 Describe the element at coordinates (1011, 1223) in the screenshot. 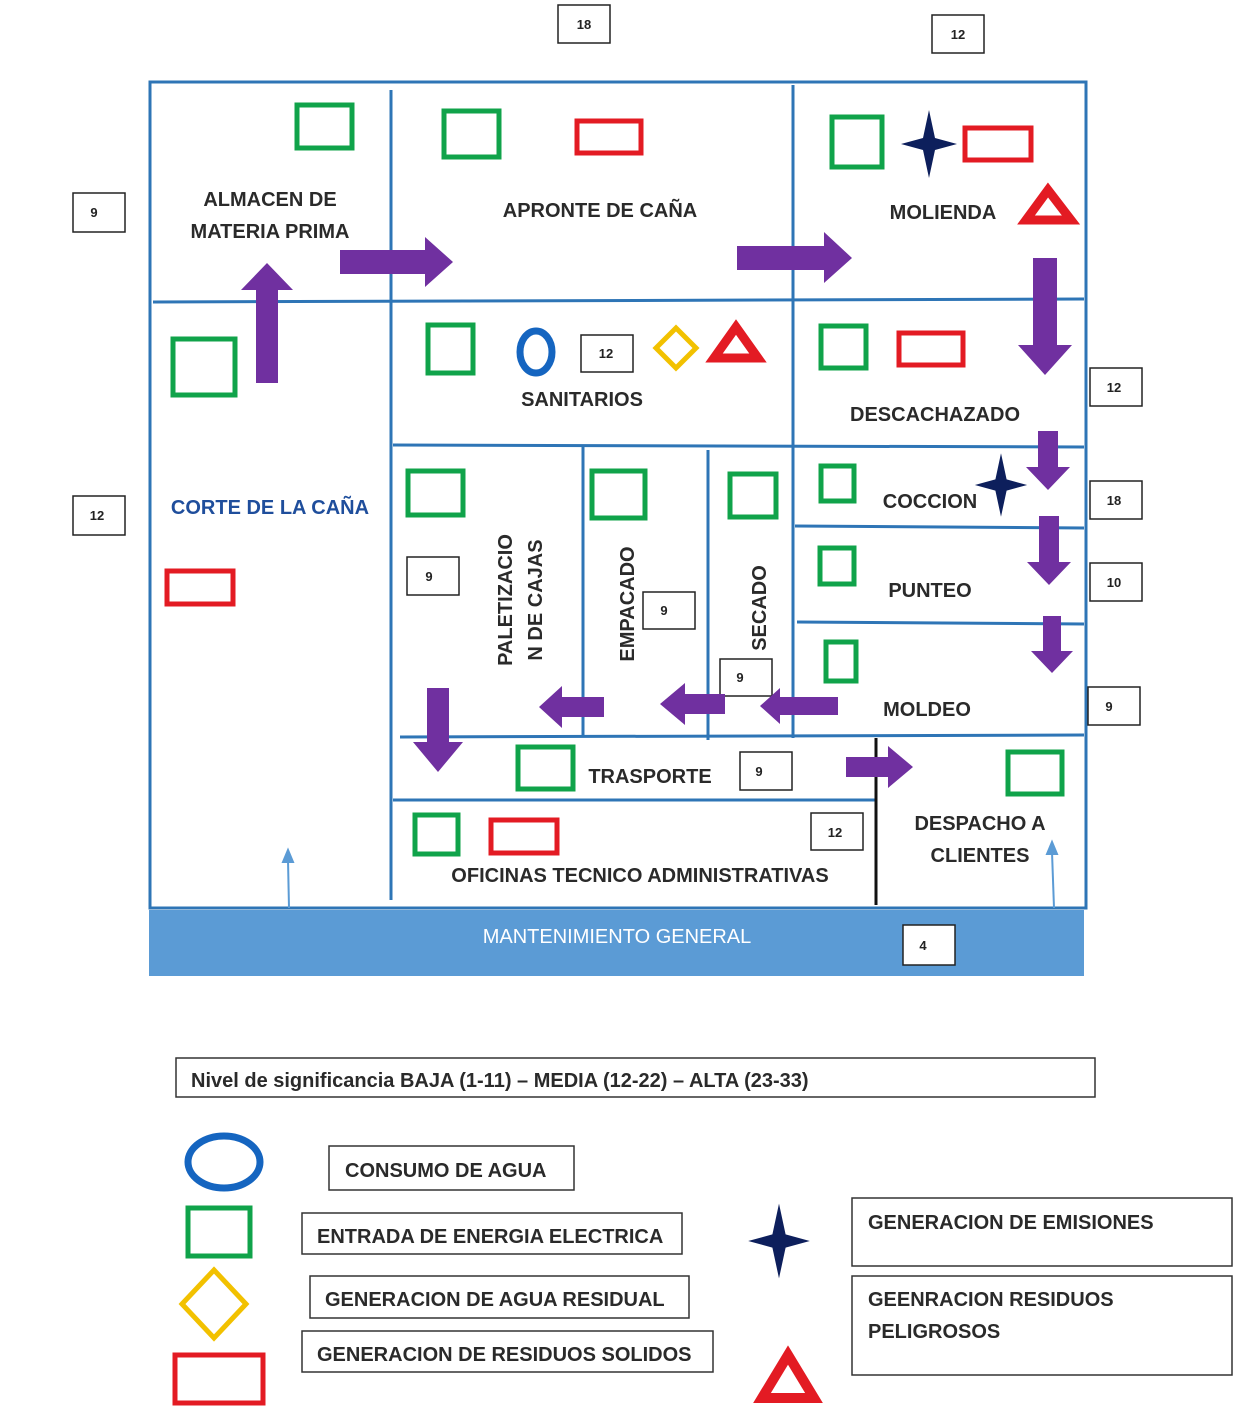

I see `svg-text: GENERACION DE EMISIONES` at that location.